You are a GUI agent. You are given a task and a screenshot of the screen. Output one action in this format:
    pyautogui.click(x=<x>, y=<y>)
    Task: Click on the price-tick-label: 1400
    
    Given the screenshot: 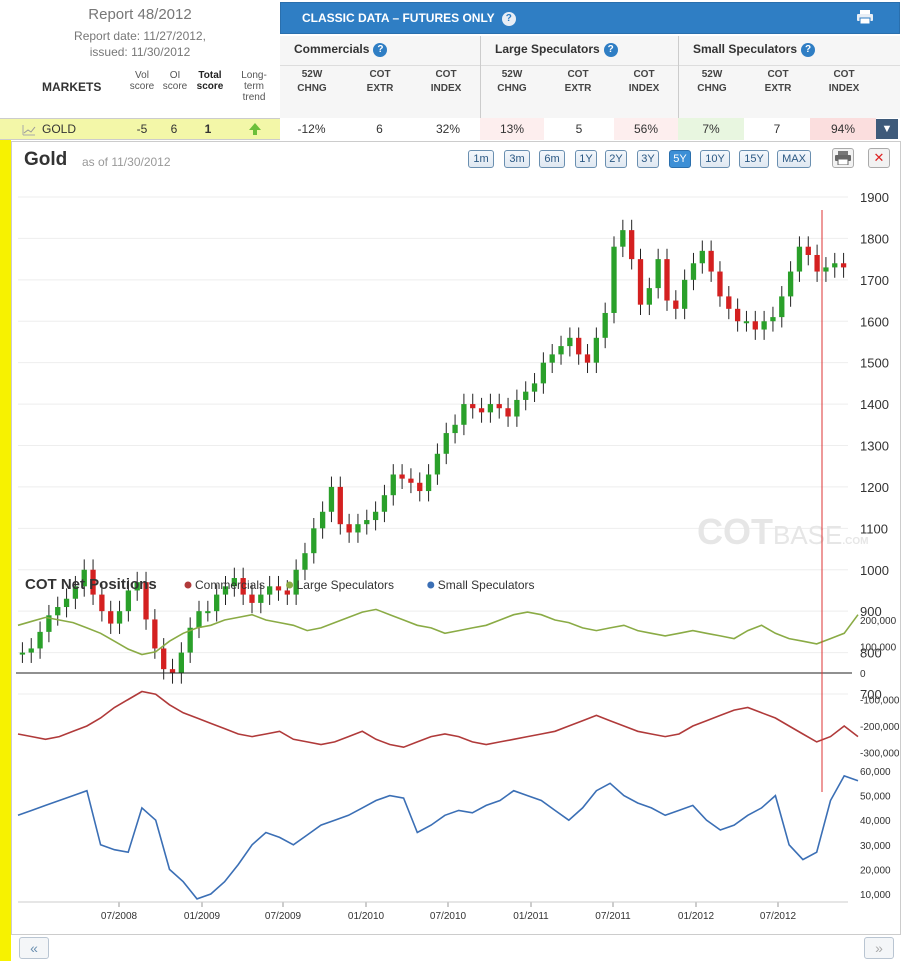 What is the action you would take?
    pyautogui.click(x=874, y=404)
    